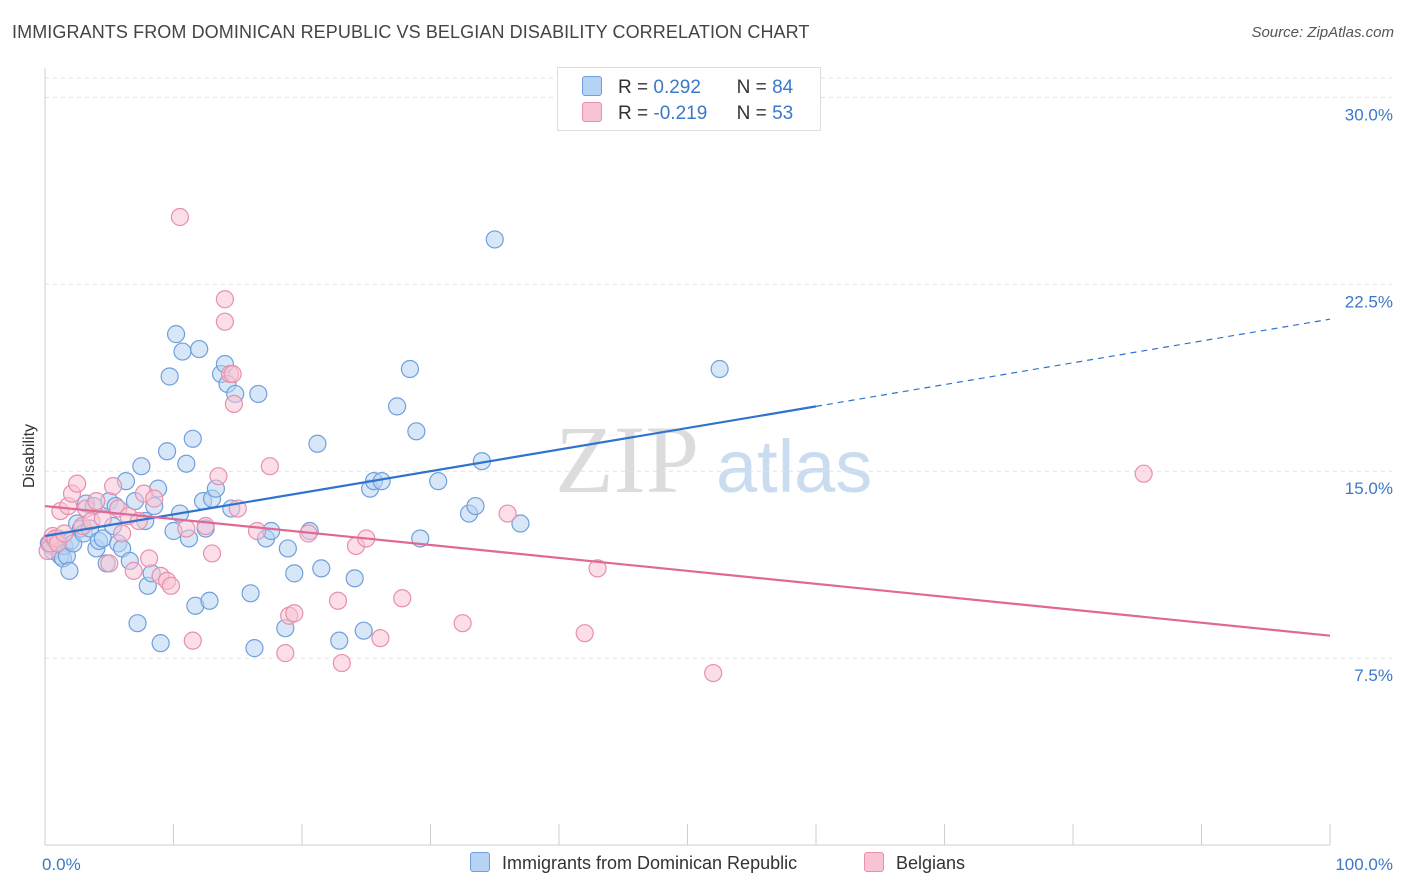  What do you see at coordinates (1322, 32) in the screenshot?
I see `source-label: Source: ZipAtlas.com` at bounding box center [1322, 32].